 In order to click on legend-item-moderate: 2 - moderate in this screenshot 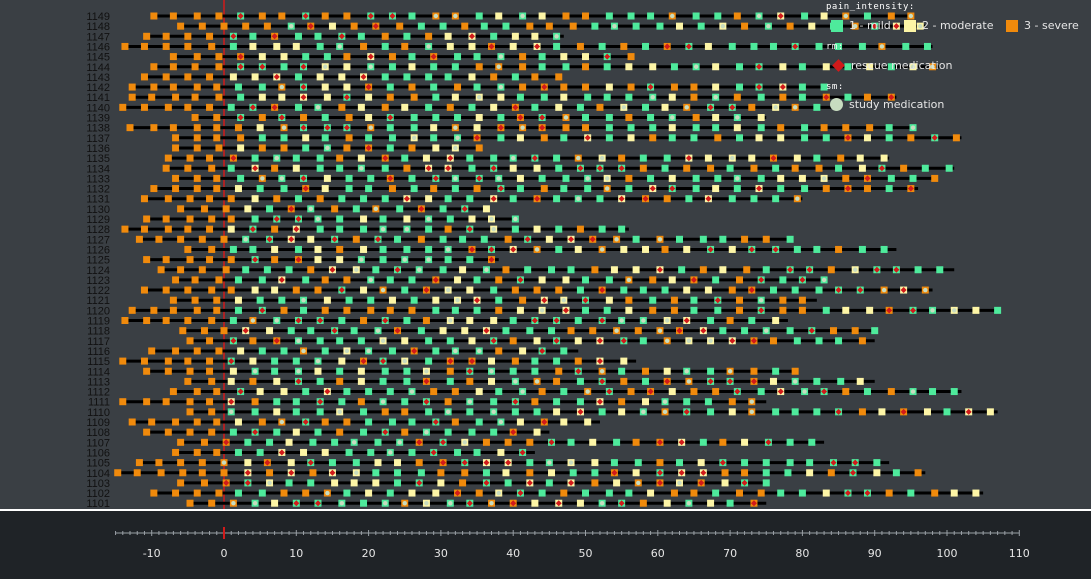, I will do `click(949, 25)`.